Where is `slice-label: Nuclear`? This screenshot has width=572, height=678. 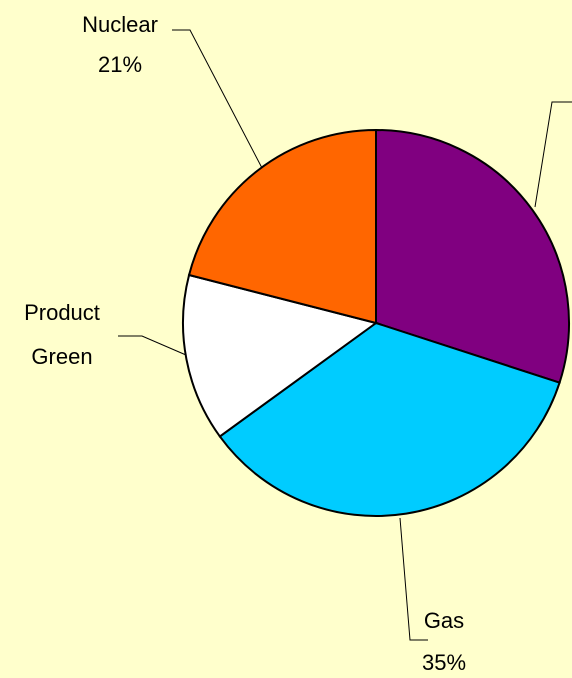
slice-label: Nuclear is located at coordinates (120, 24).